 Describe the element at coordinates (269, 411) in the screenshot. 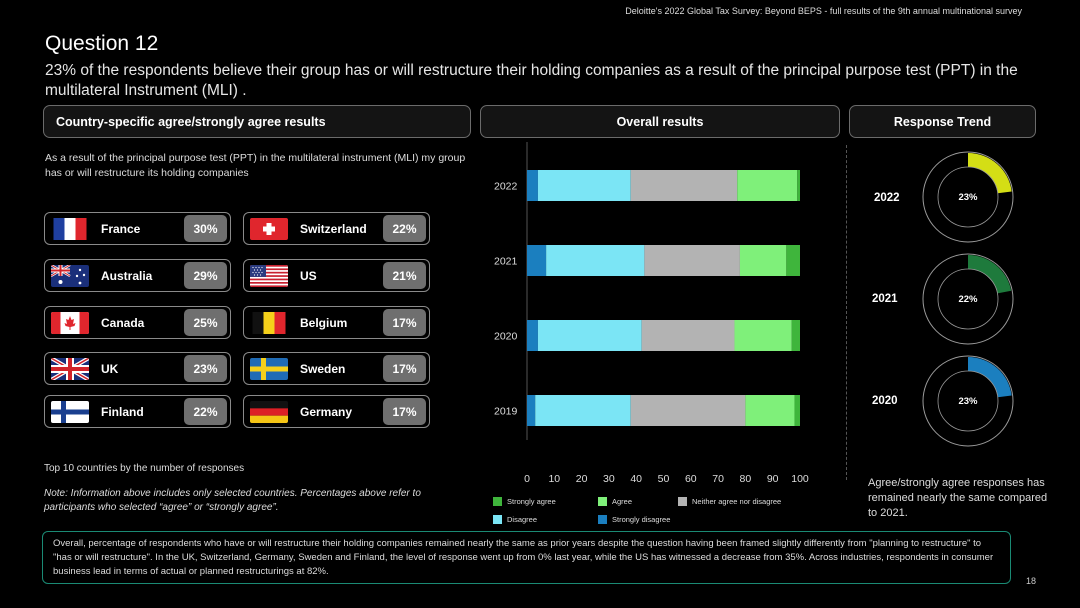

I see `germany-flag-icon` at that location.